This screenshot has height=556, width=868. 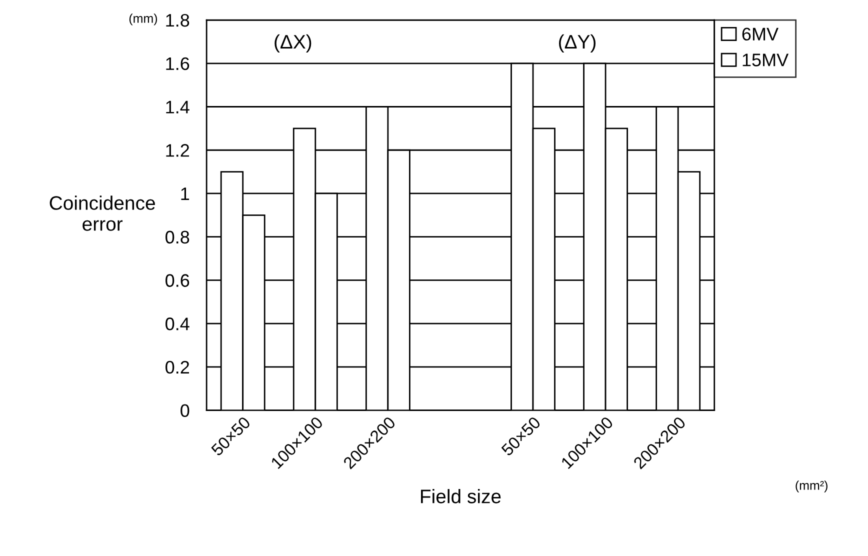 What do you see at coordinates (812, 486) in the screenshot?
I see `text: (mm²)` at bounding box center [812, 486].